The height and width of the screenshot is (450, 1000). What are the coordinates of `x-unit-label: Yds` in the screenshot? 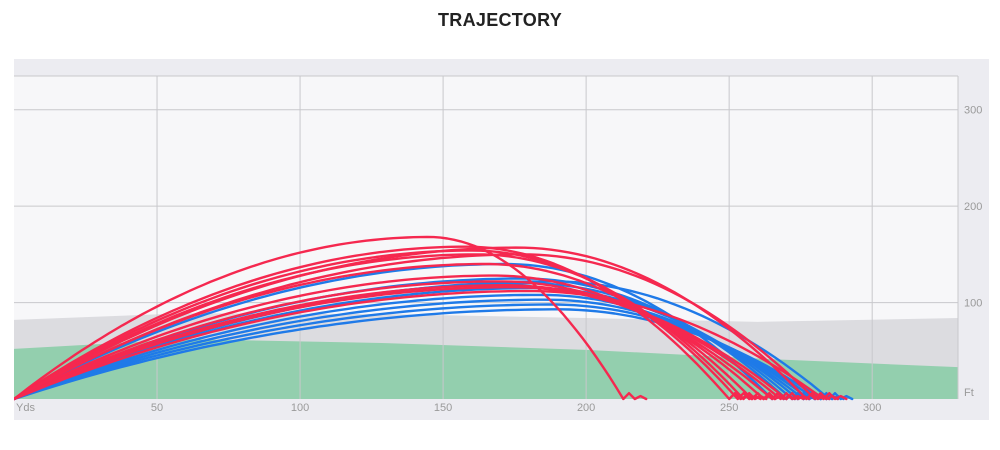 It's located at (25, 408).